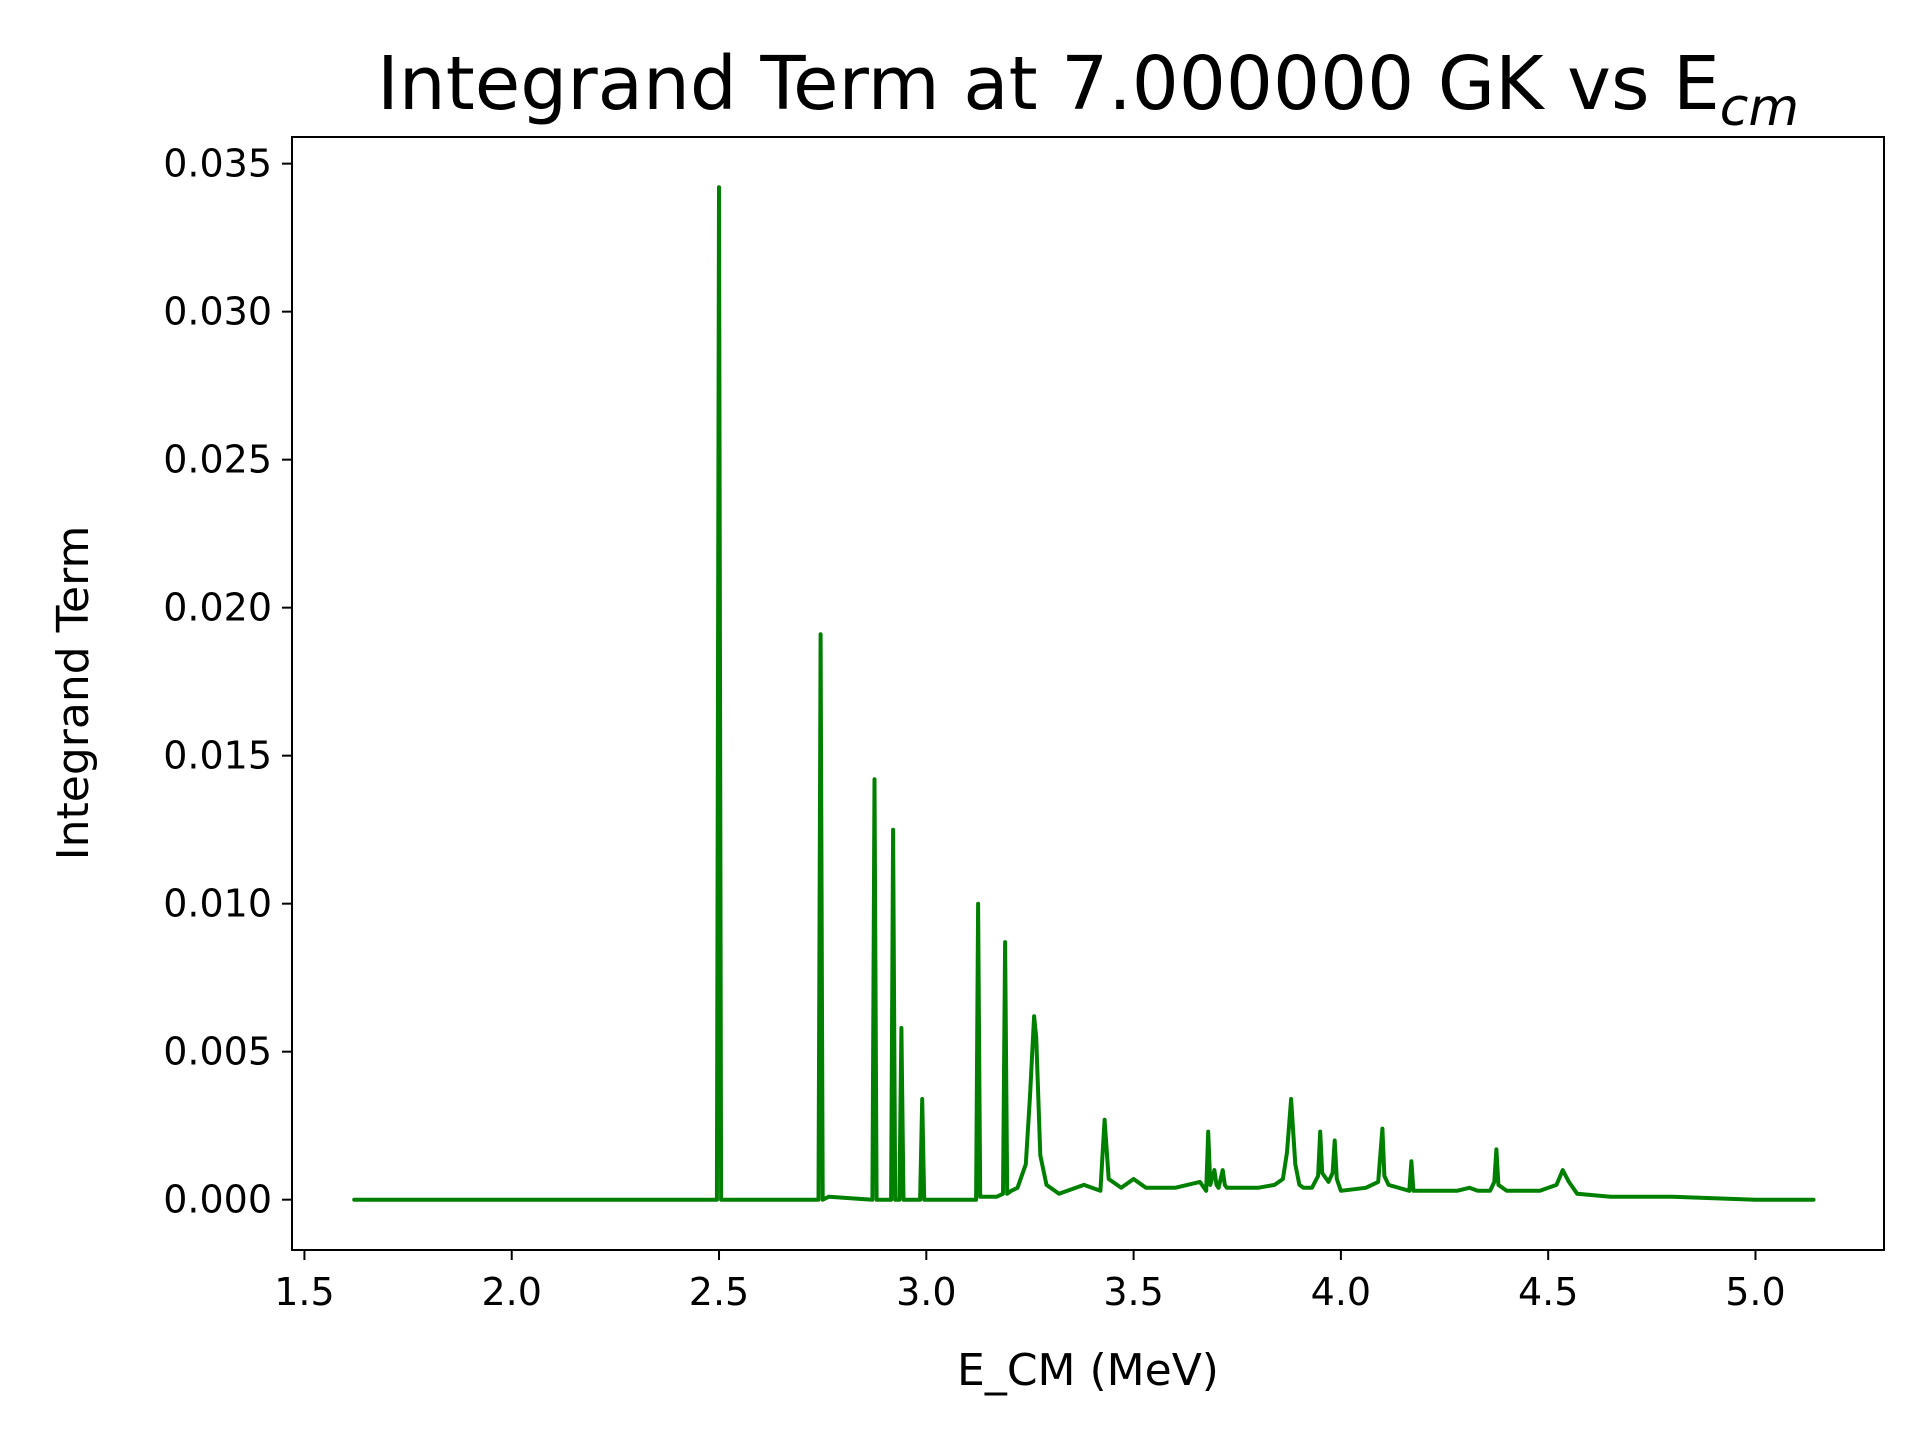 The height and width of the screenshot is (1440, 1920). I want to click on y-tick-label: 0.030, so click(217, 312).